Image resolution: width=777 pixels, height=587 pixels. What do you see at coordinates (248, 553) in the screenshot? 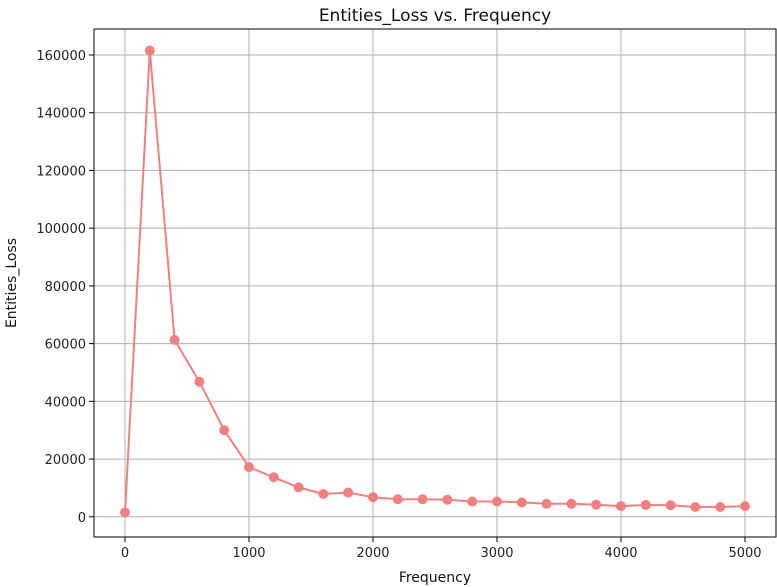
I see `x-tick-label: 1000` at bounding box center [248, 553].